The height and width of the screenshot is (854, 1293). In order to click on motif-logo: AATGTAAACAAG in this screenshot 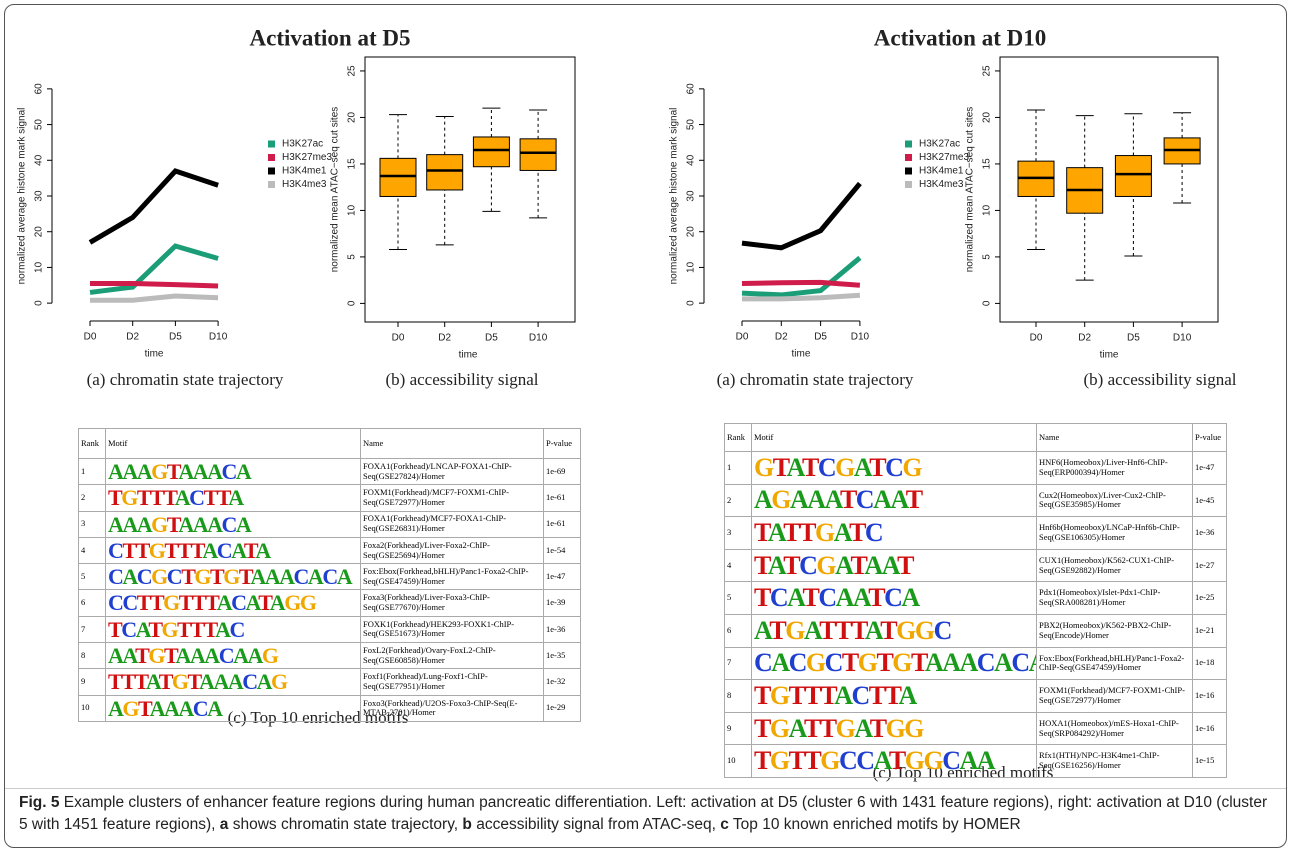, I will do `click(233, 656)`.